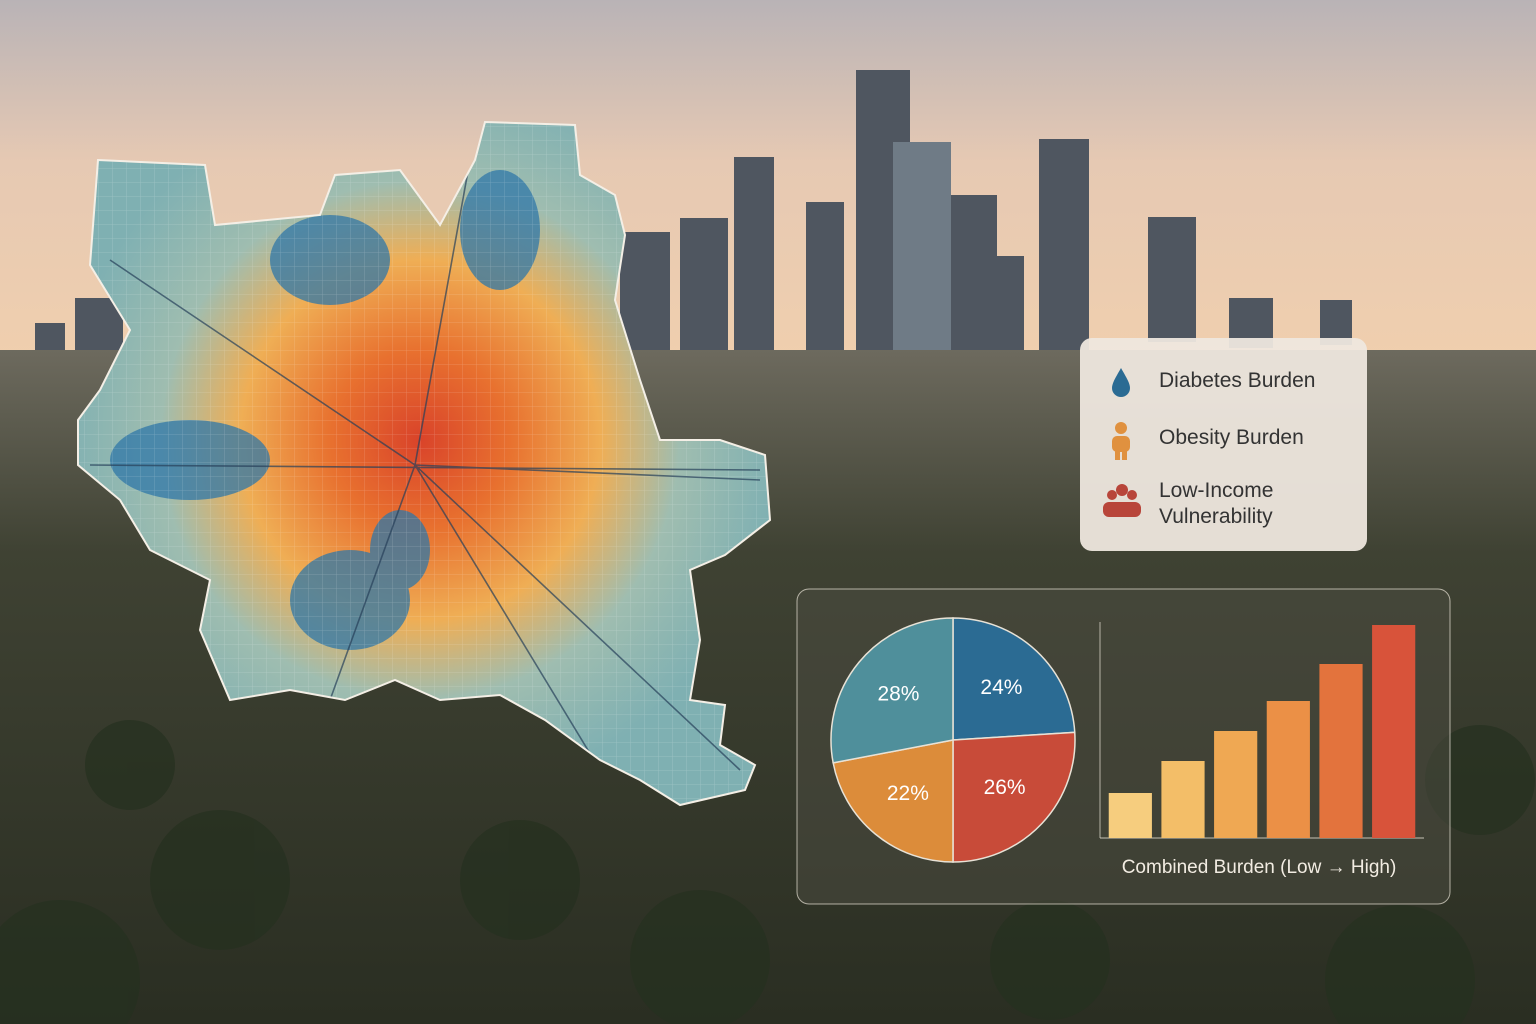 This screenshot has width=1536, height=1024. What do you see at coordinates (1216, 503) in the screenshot?
I see `legend-entry: Low-Income Vulnerability` at bounding box center [1216, 503].